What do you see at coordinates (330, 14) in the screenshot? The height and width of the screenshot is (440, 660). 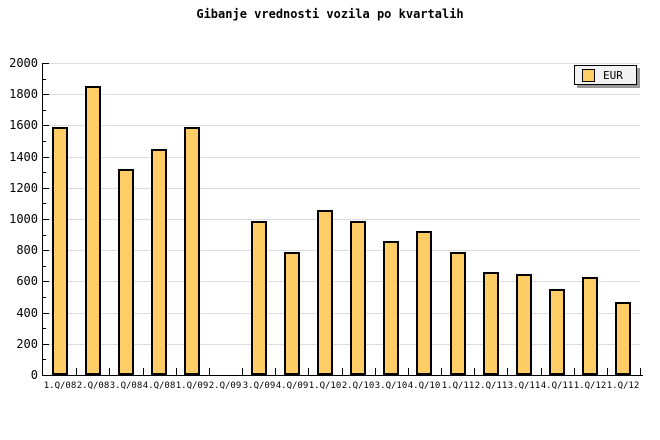 I see `chart-title: Gibanje vrednosti vozila po kvartalih` at bounding box center [330, 14].